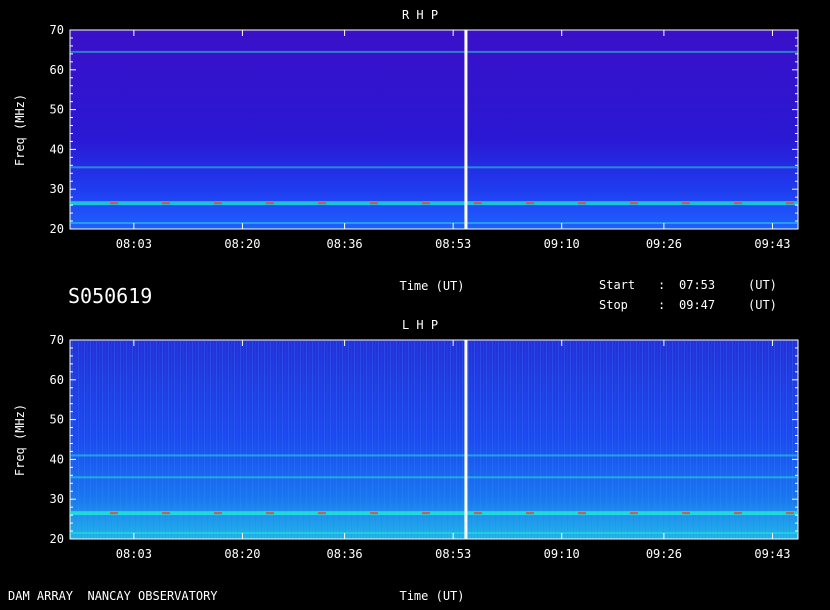 Image resolution: width=830 pixels, height=610 pixels. Describe the element at coordinates (345, 244) in the screenshot. I see `rhp-xtick-label-08:36: 08:36` at that location.